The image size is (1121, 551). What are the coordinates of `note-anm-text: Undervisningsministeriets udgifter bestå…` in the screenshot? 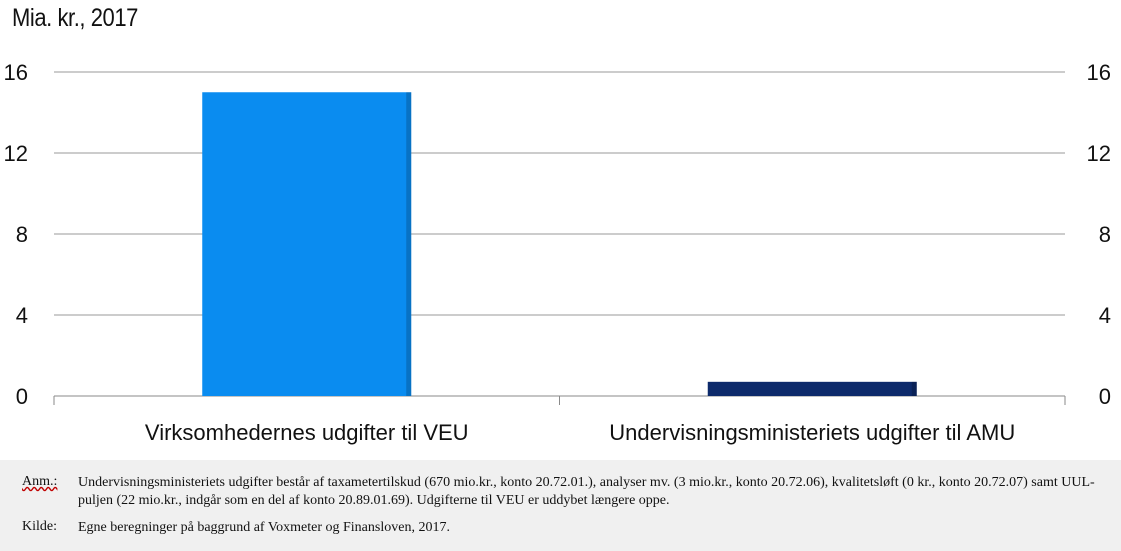 It's located at (586, 491).